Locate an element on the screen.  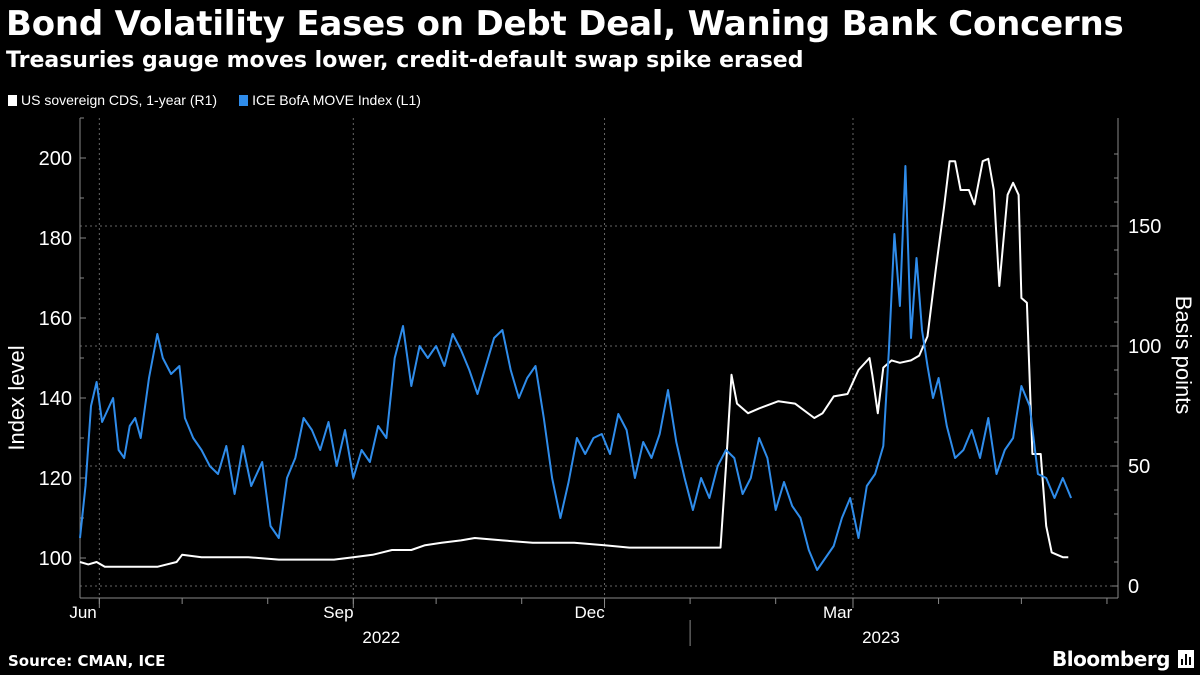
y-tick-label-right: 100 is located at coordinates (1144, 347).